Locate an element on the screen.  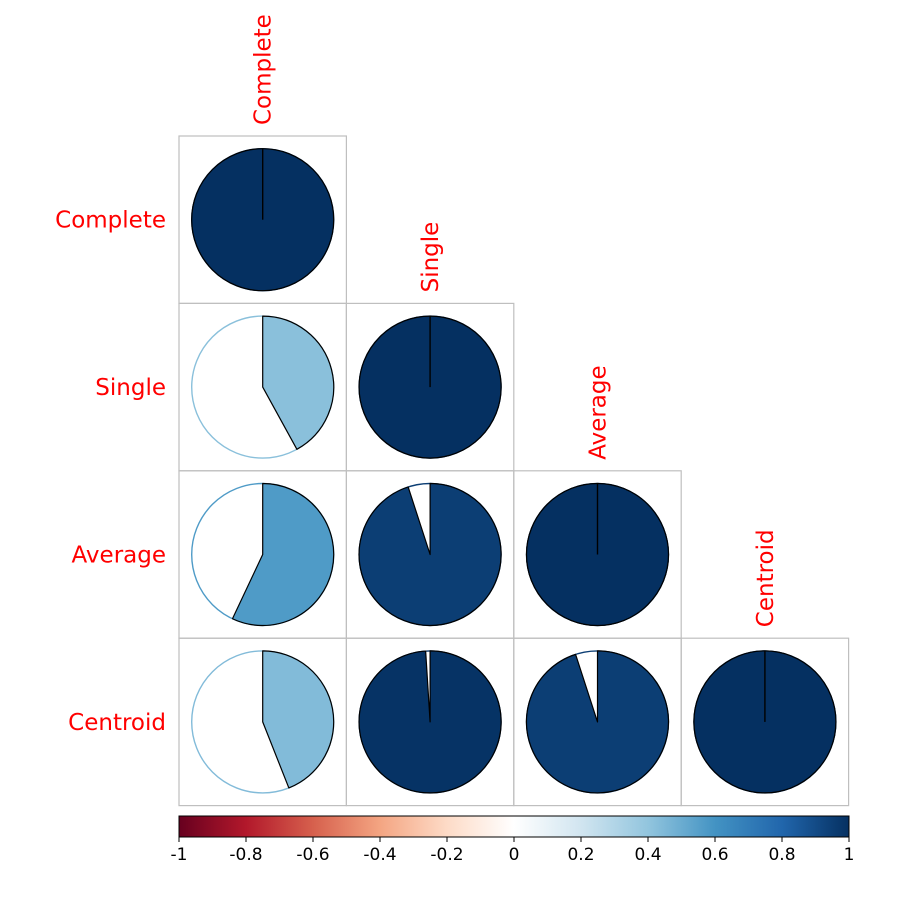
cell-complete-complete is located at coordinates (262, 219).